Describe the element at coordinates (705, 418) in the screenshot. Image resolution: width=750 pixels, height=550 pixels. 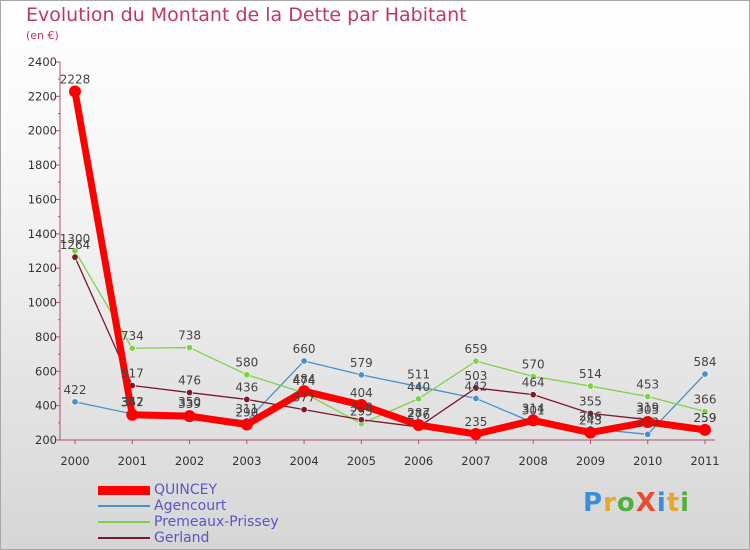
I see `data-label: 259` at that location.